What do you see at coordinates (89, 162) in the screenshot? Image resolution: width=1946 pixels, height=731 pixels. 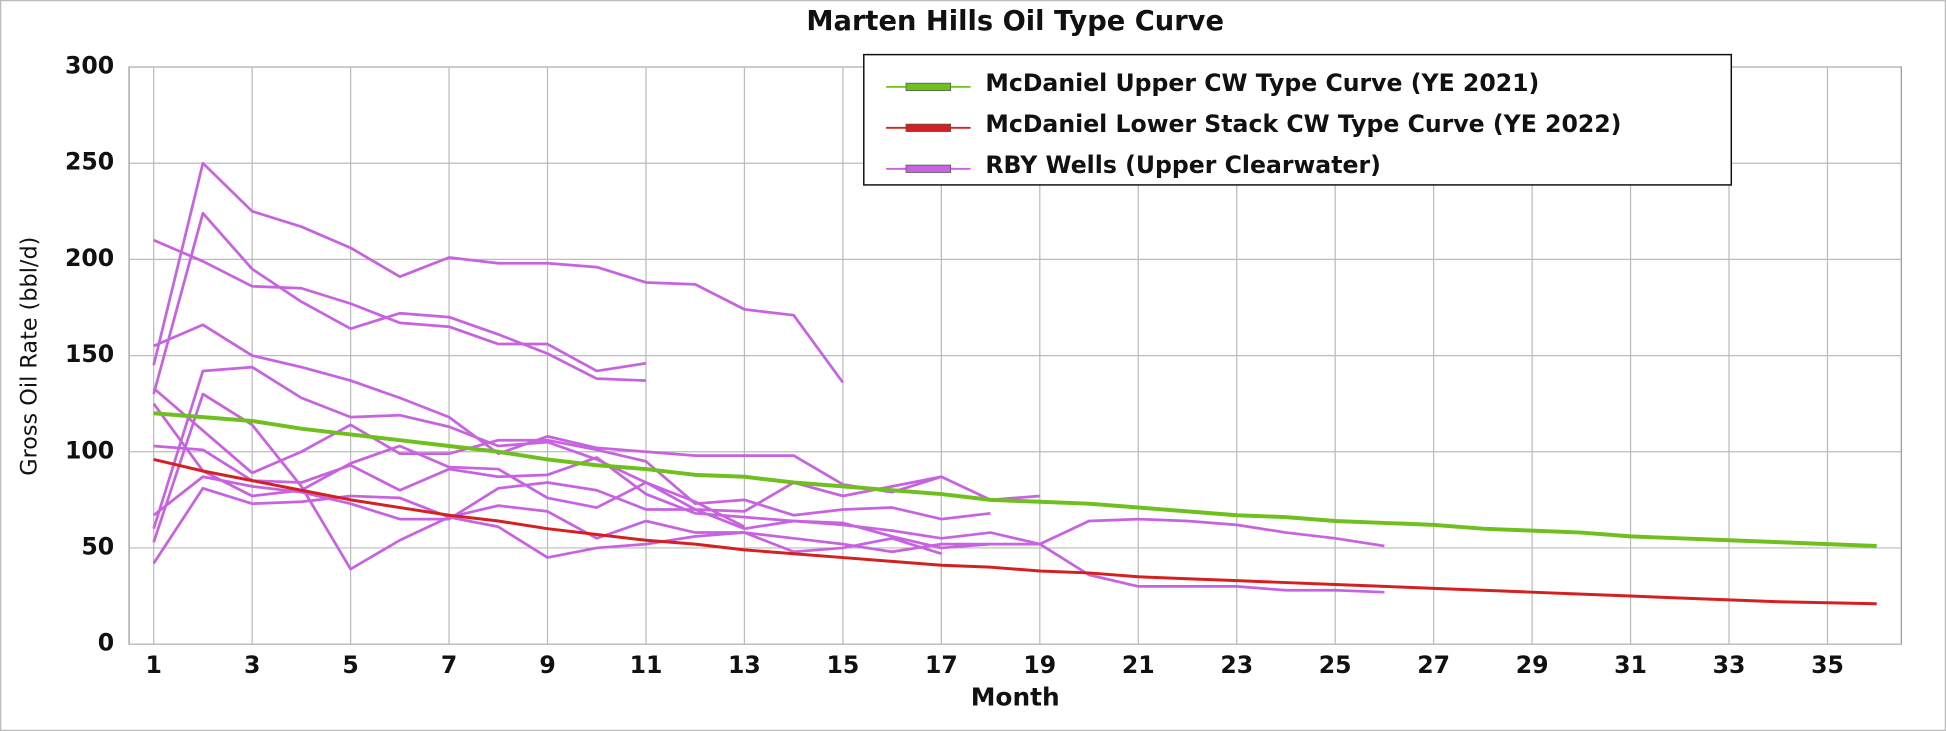 I see `y-tick-label: 250` at bounding box center [89, 162].